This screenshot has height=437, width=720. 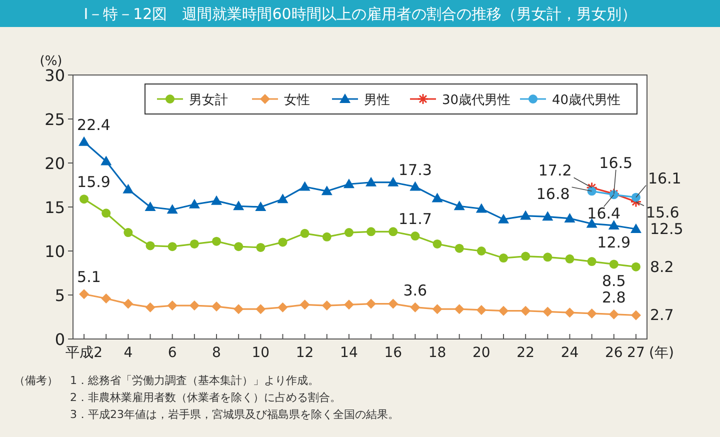 What do you see at coordinates (261, 353) in the screenshot?
I see `x-tick-label: 10` at bounding box center [261, 353].